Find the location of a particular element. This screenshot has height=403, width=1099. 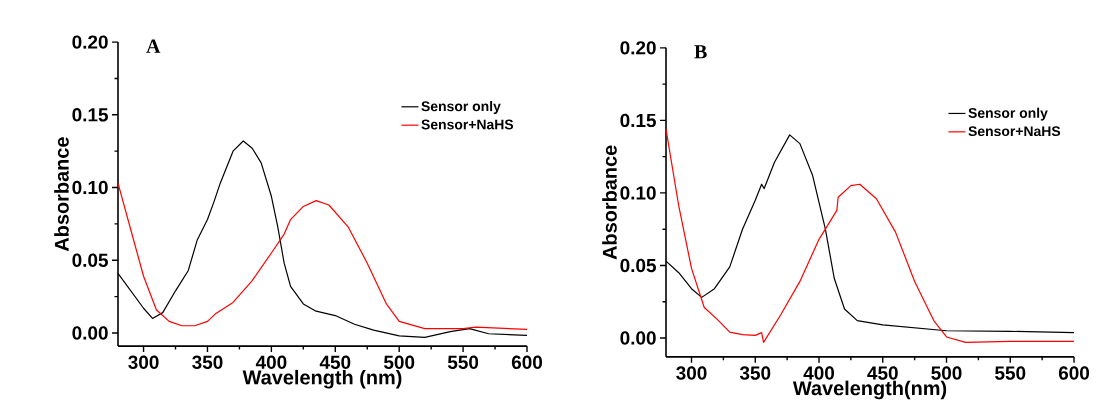

x-axis-title: Wavelength (nm) is located at coordinates (322, 379).